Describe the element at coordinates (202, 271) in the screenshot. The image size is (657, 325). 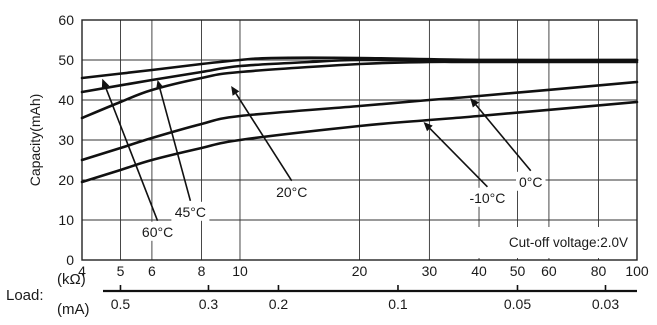
I see `x-tick-label: 8` at that location.